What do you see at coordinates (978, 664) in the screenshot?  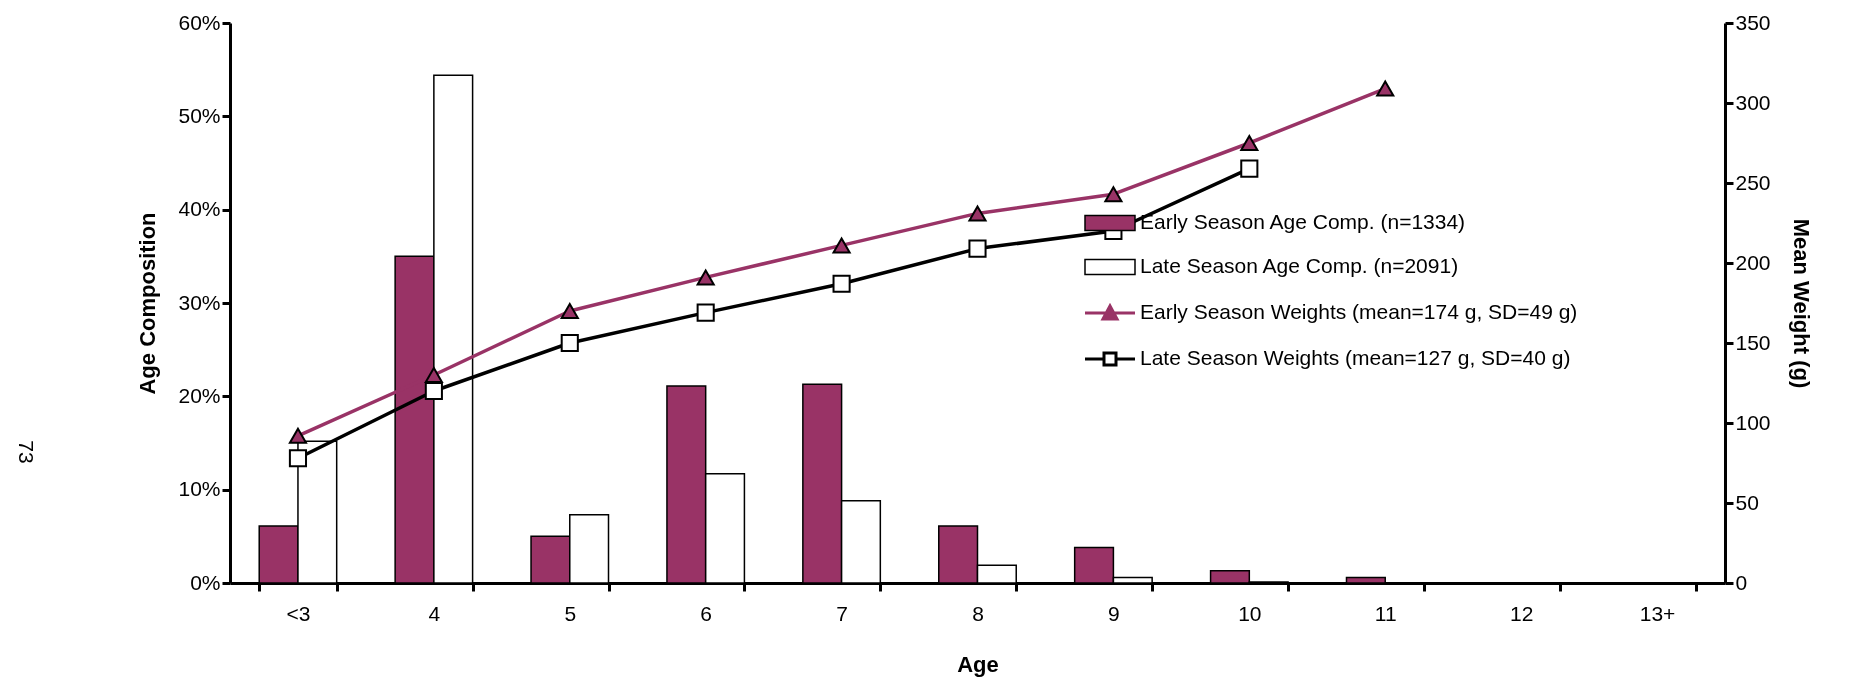 I see `x-axis-title: Age` at bounding box center [978, 664].